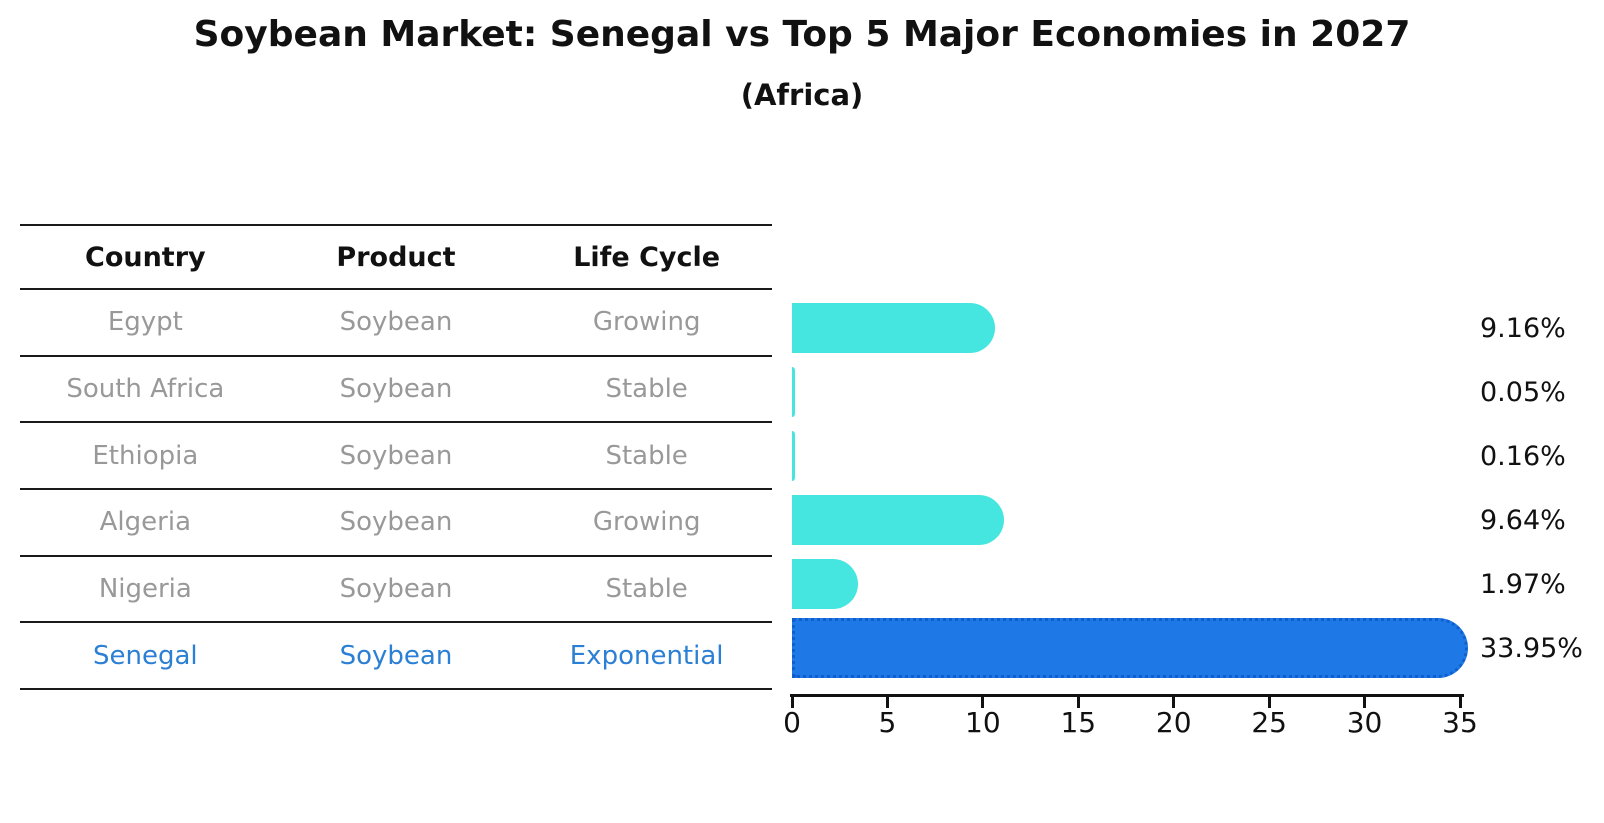 This screenshot has width=1604, height=823. I want to click on table-header-row: Country Product Life Cycle, so click(396, 257).